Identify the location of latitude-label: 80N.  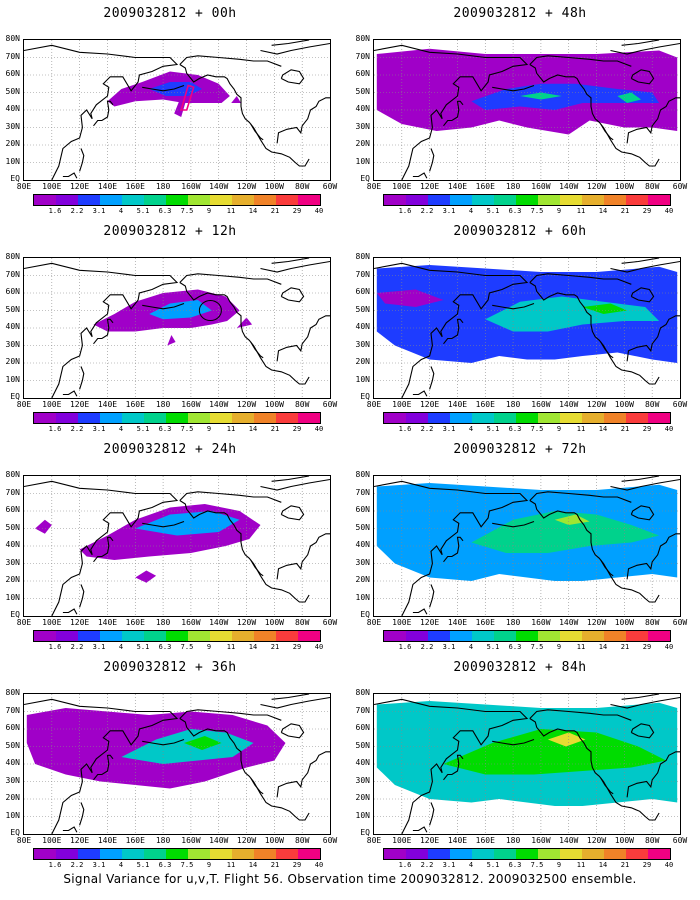
(12, 256).